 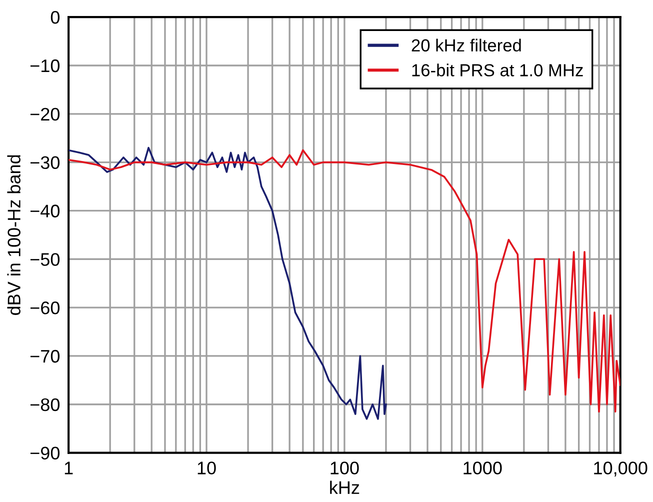 I want to click on y-tick-label: −90, so click(x=45, y=453).